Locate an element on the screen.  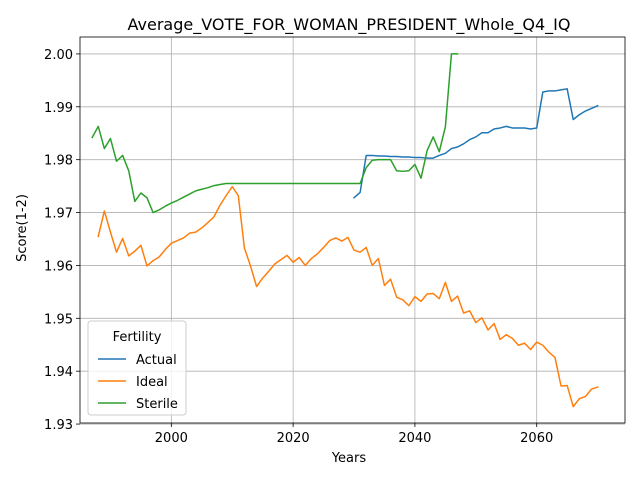
legend-label-ideal: Ideal is located at coordinates (152, 382).